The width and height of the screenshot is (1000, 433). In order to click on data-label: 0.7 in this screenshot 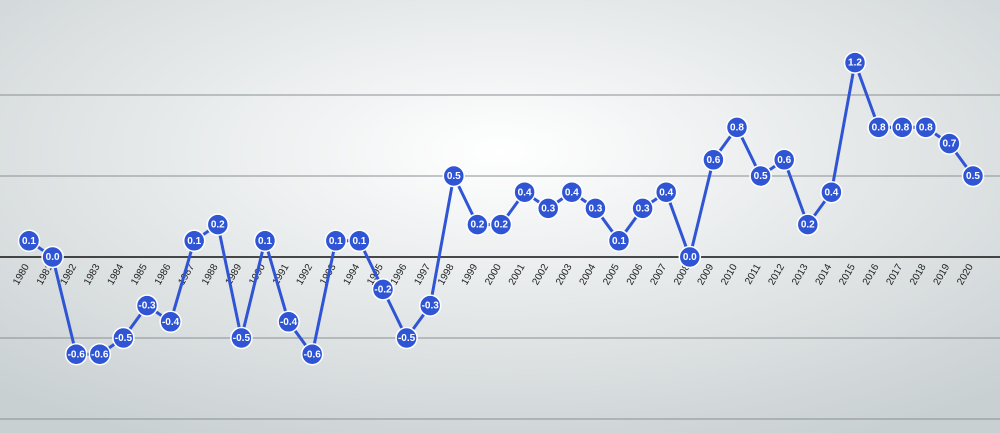, I will do `click(949, 144)`.